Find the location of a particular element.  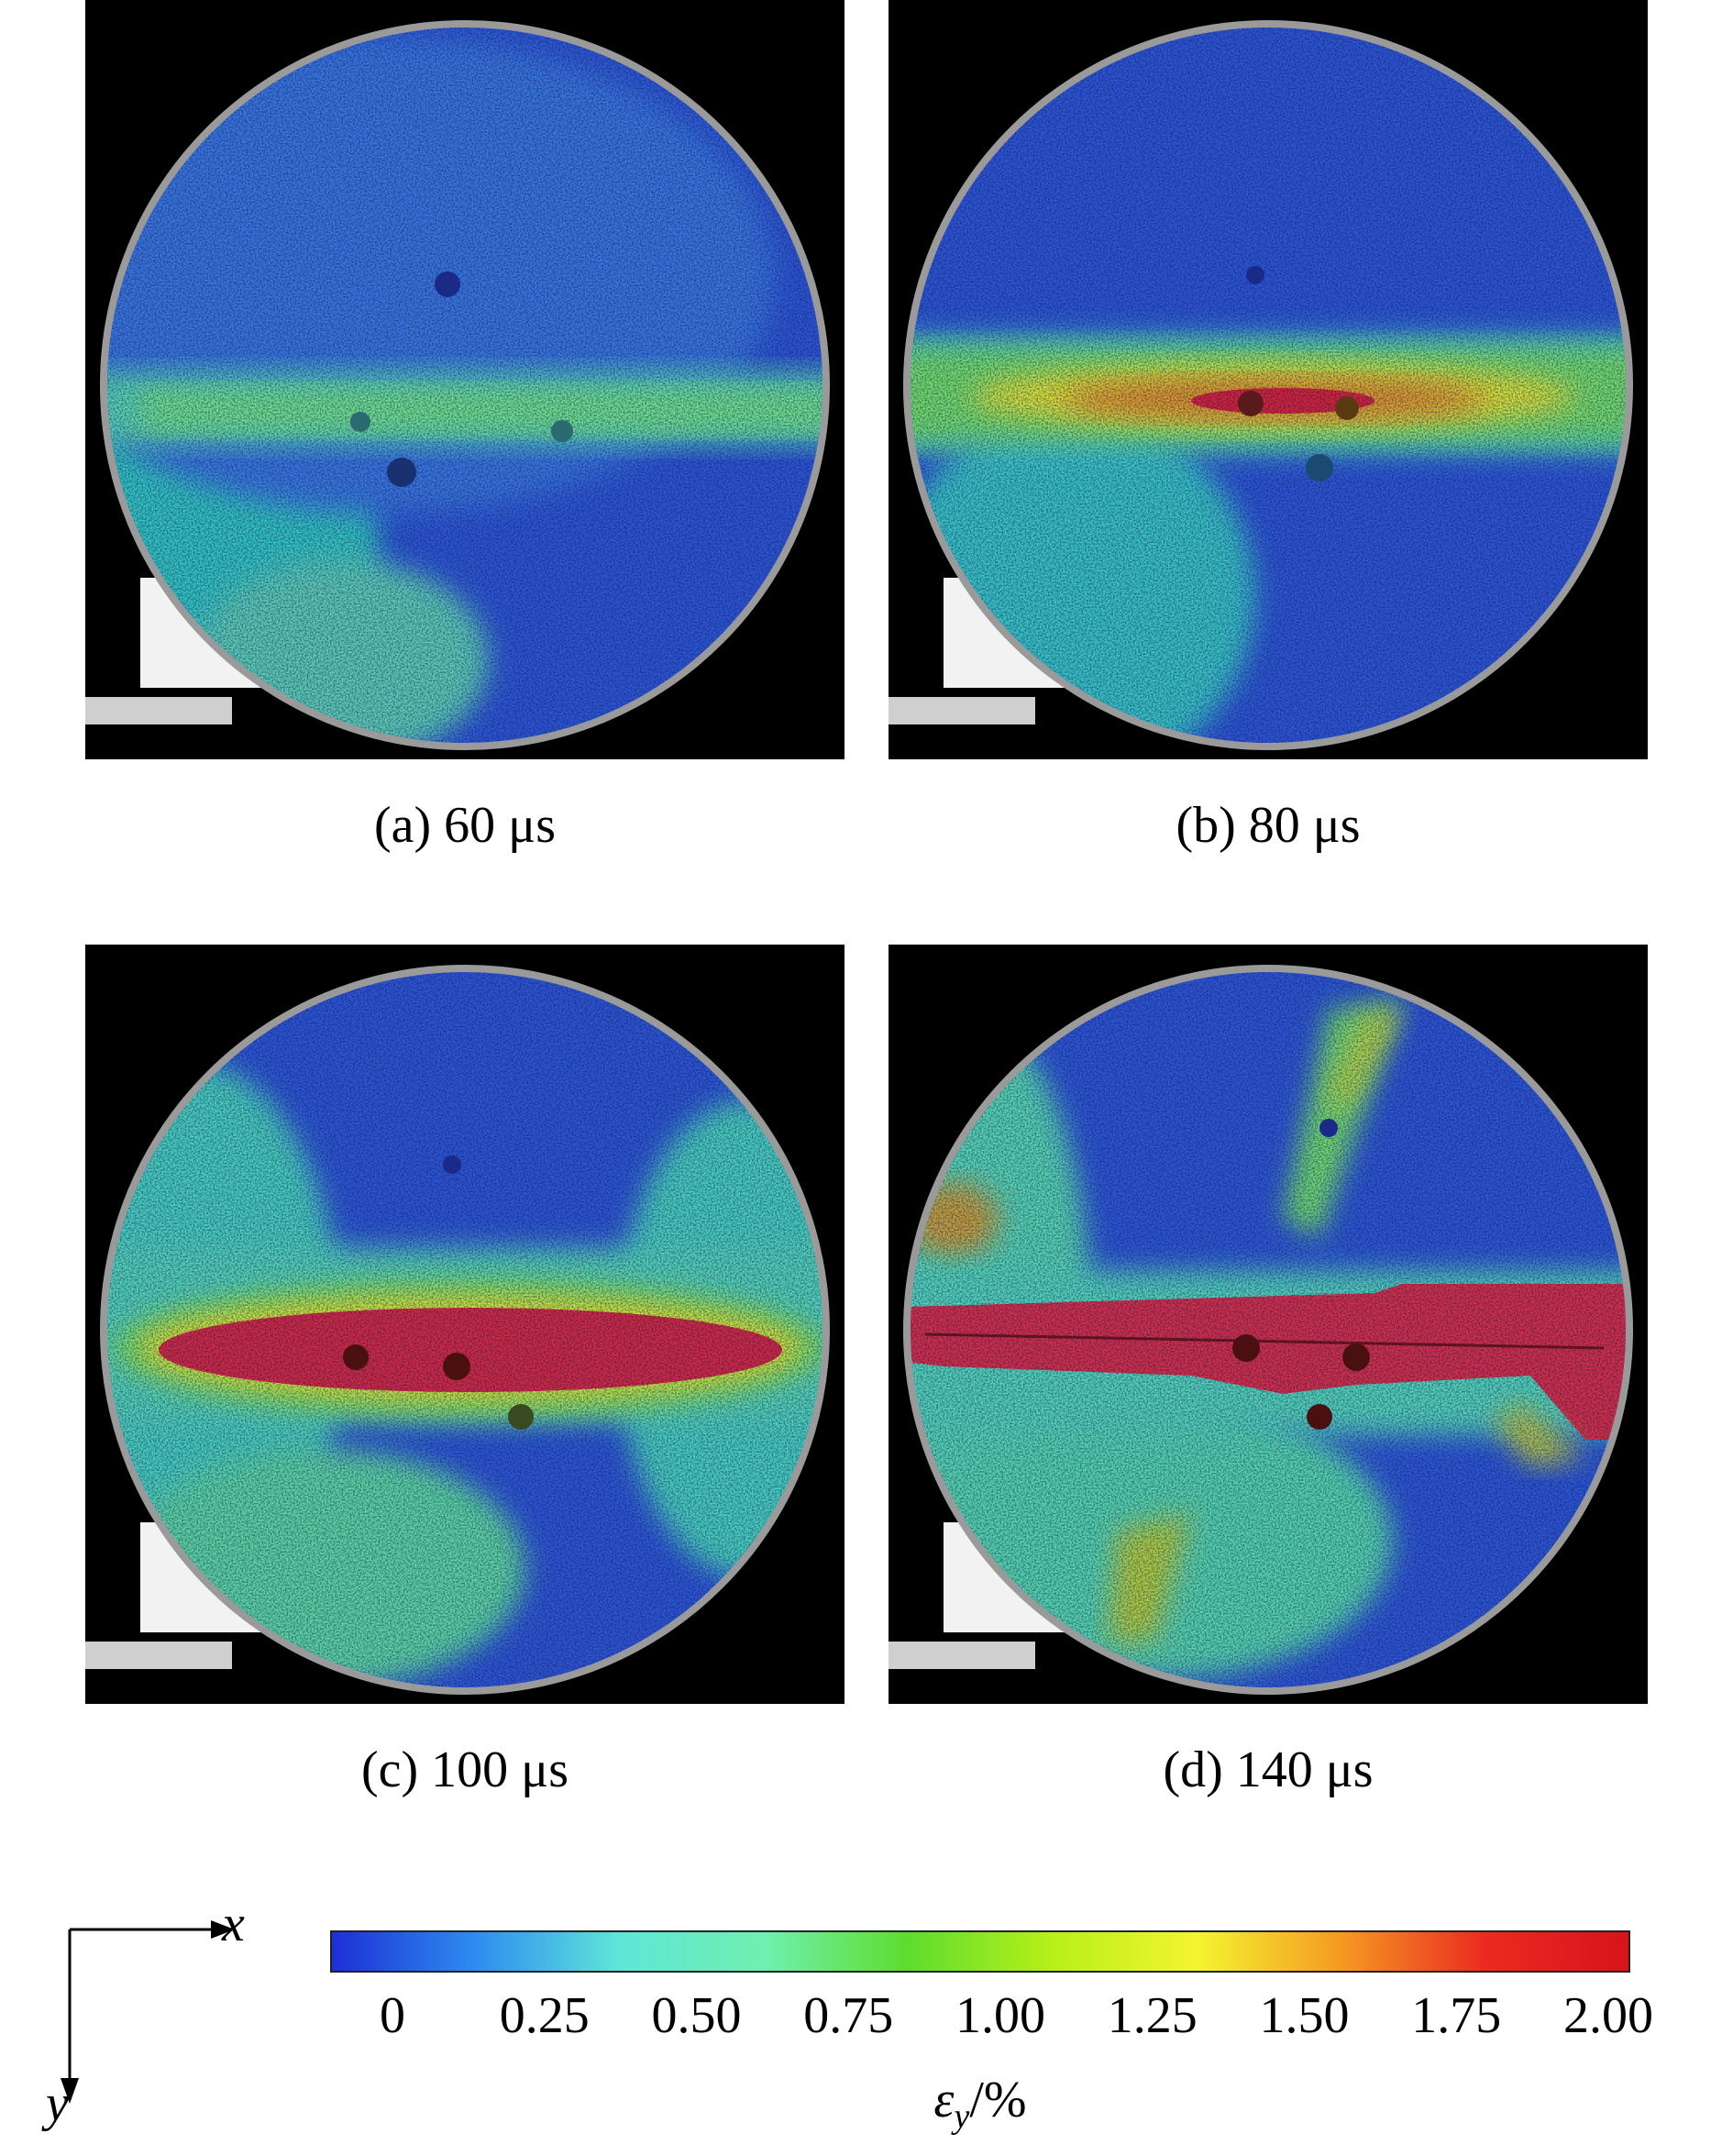

colorbar-tick-label: 1.00 is located at coordinates (1000, 2016).